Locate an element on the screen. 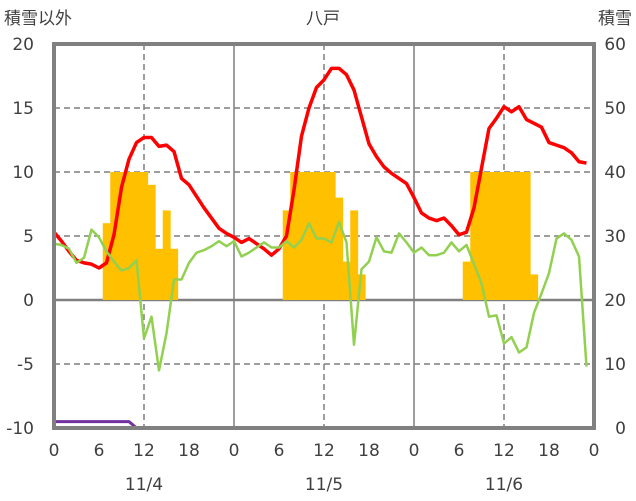 This screenshot has height=501, width=636. chart-title: 八戸 is located at coordinates (323, 19).